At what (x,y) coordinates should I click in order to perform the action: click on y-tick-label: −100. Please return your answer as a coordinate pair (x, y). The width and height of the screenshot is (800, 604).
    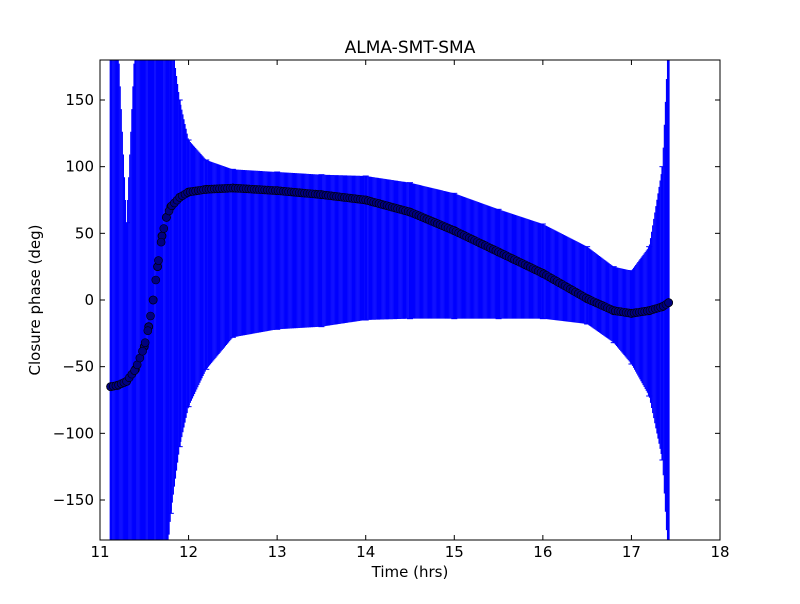
    Looking at the image, I should click on (73, 433).